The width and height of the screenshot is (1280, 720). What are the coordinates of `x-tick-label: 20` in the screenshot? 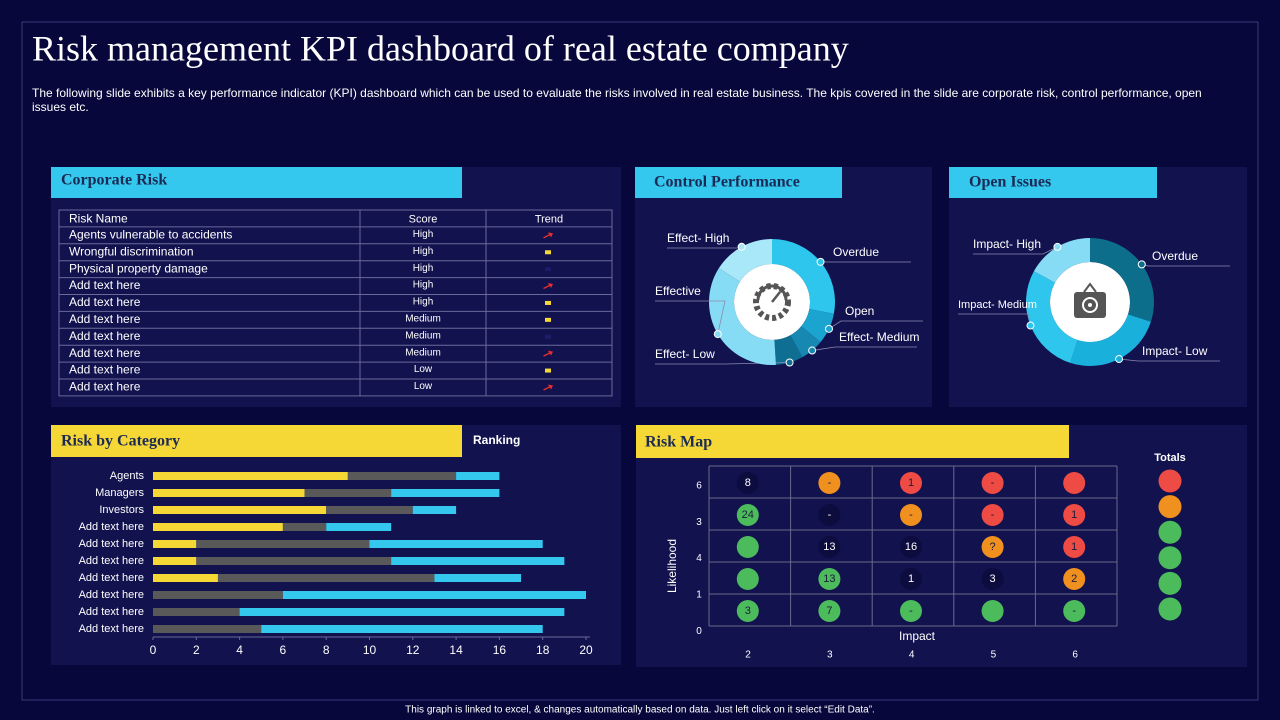 It's located at (586, 650).